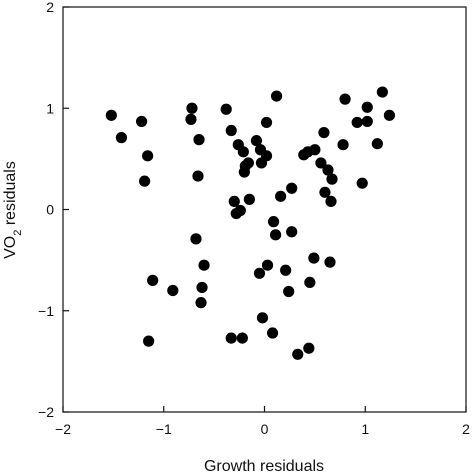 The height and width of the screenshot is (474, 474). I want to click on y-tick-label: 2, so click(50, 7).